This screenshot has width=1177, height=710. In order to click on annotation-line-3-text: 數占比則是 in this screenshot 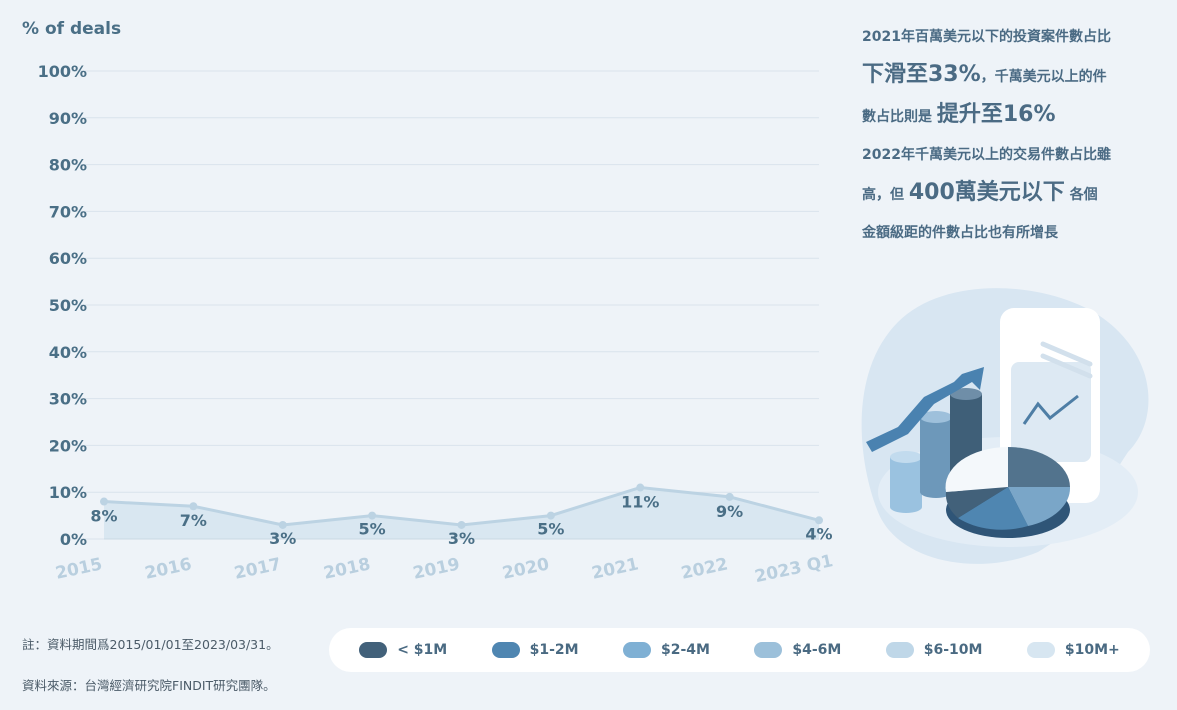, I will do `click(897, 117)`.